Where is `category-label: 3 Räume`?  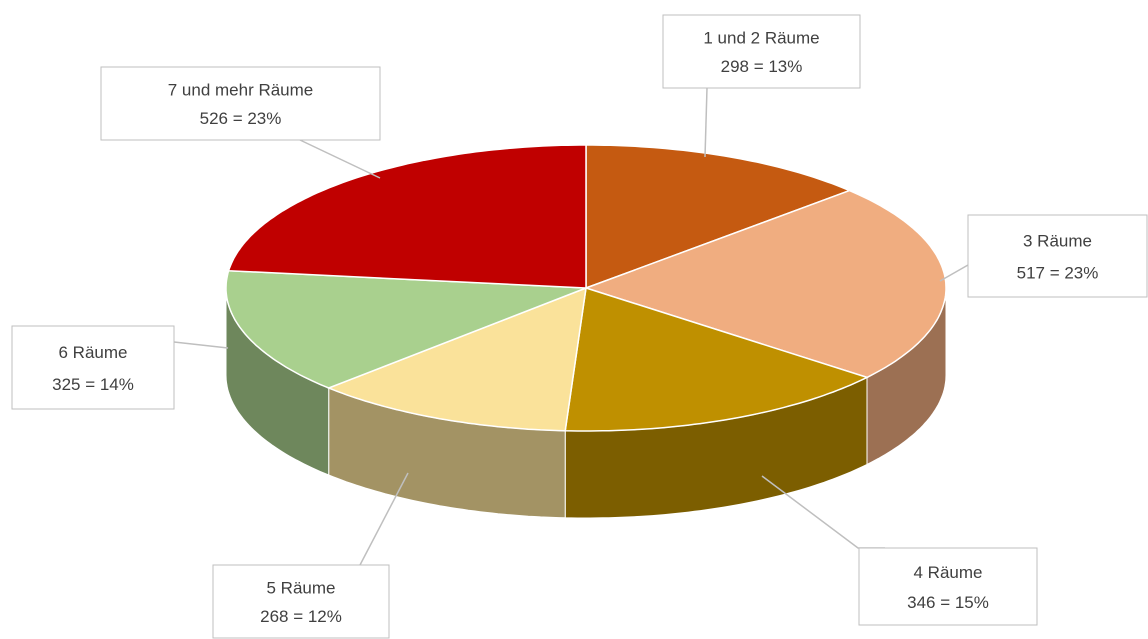
category-label: 3 Räume is located at coordinates (1057, 241).